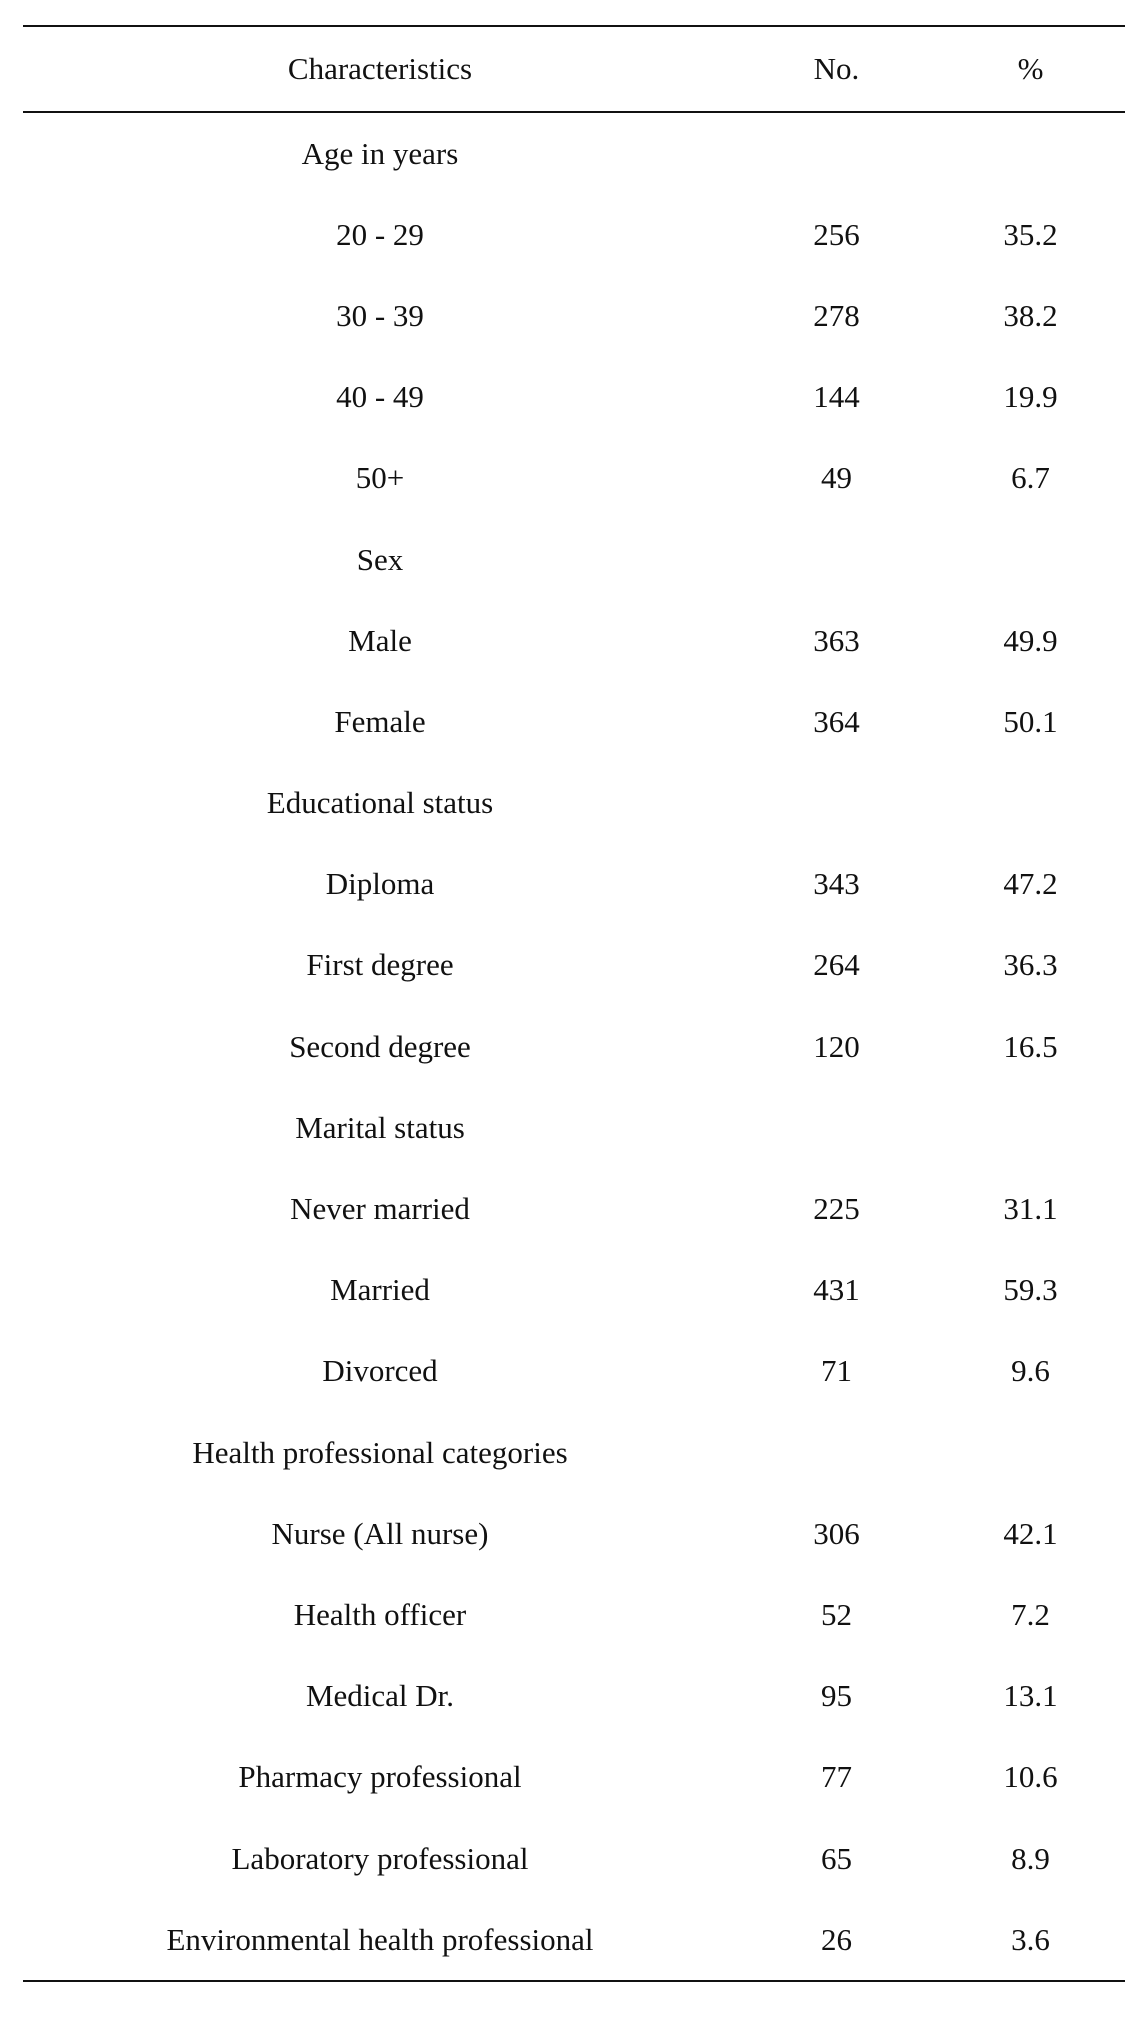 The image size is (1148, 2041). I want to click on row-number: 71, so click(836, 1371).